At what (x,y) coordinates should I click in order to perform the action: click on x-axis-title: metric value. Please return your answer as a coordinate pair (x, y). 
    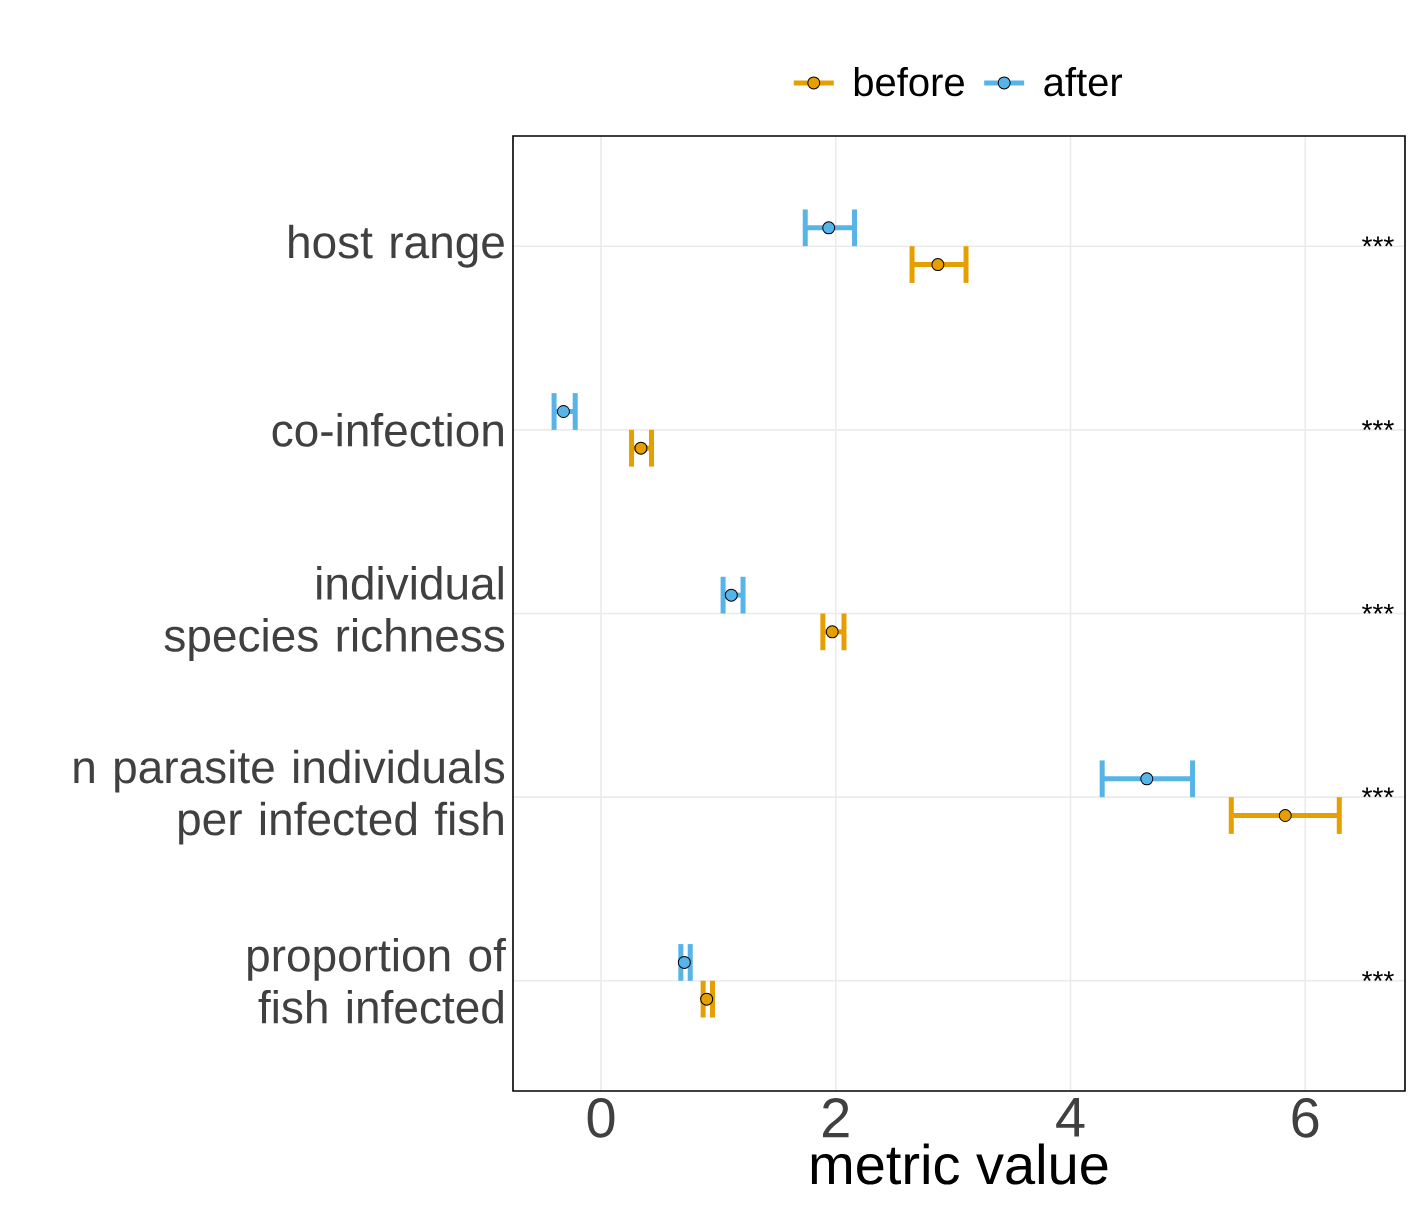
    Looking at the image, I should click on (959, 1164).